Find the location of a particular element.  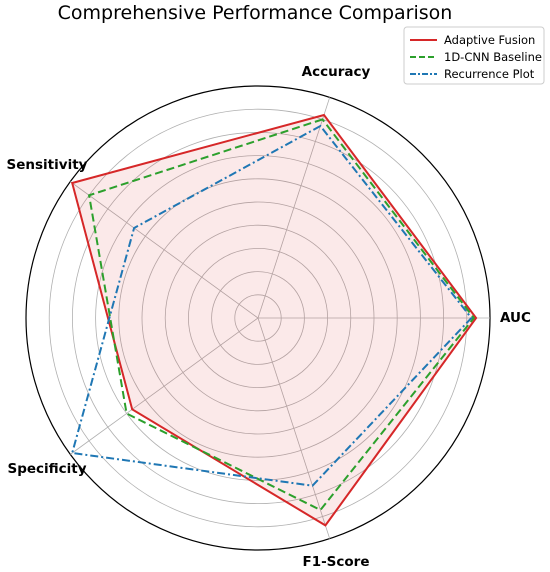

legend-label-1d-cnn-baseline: 1D-CNN Baseline is located at coordinates (493, 57).